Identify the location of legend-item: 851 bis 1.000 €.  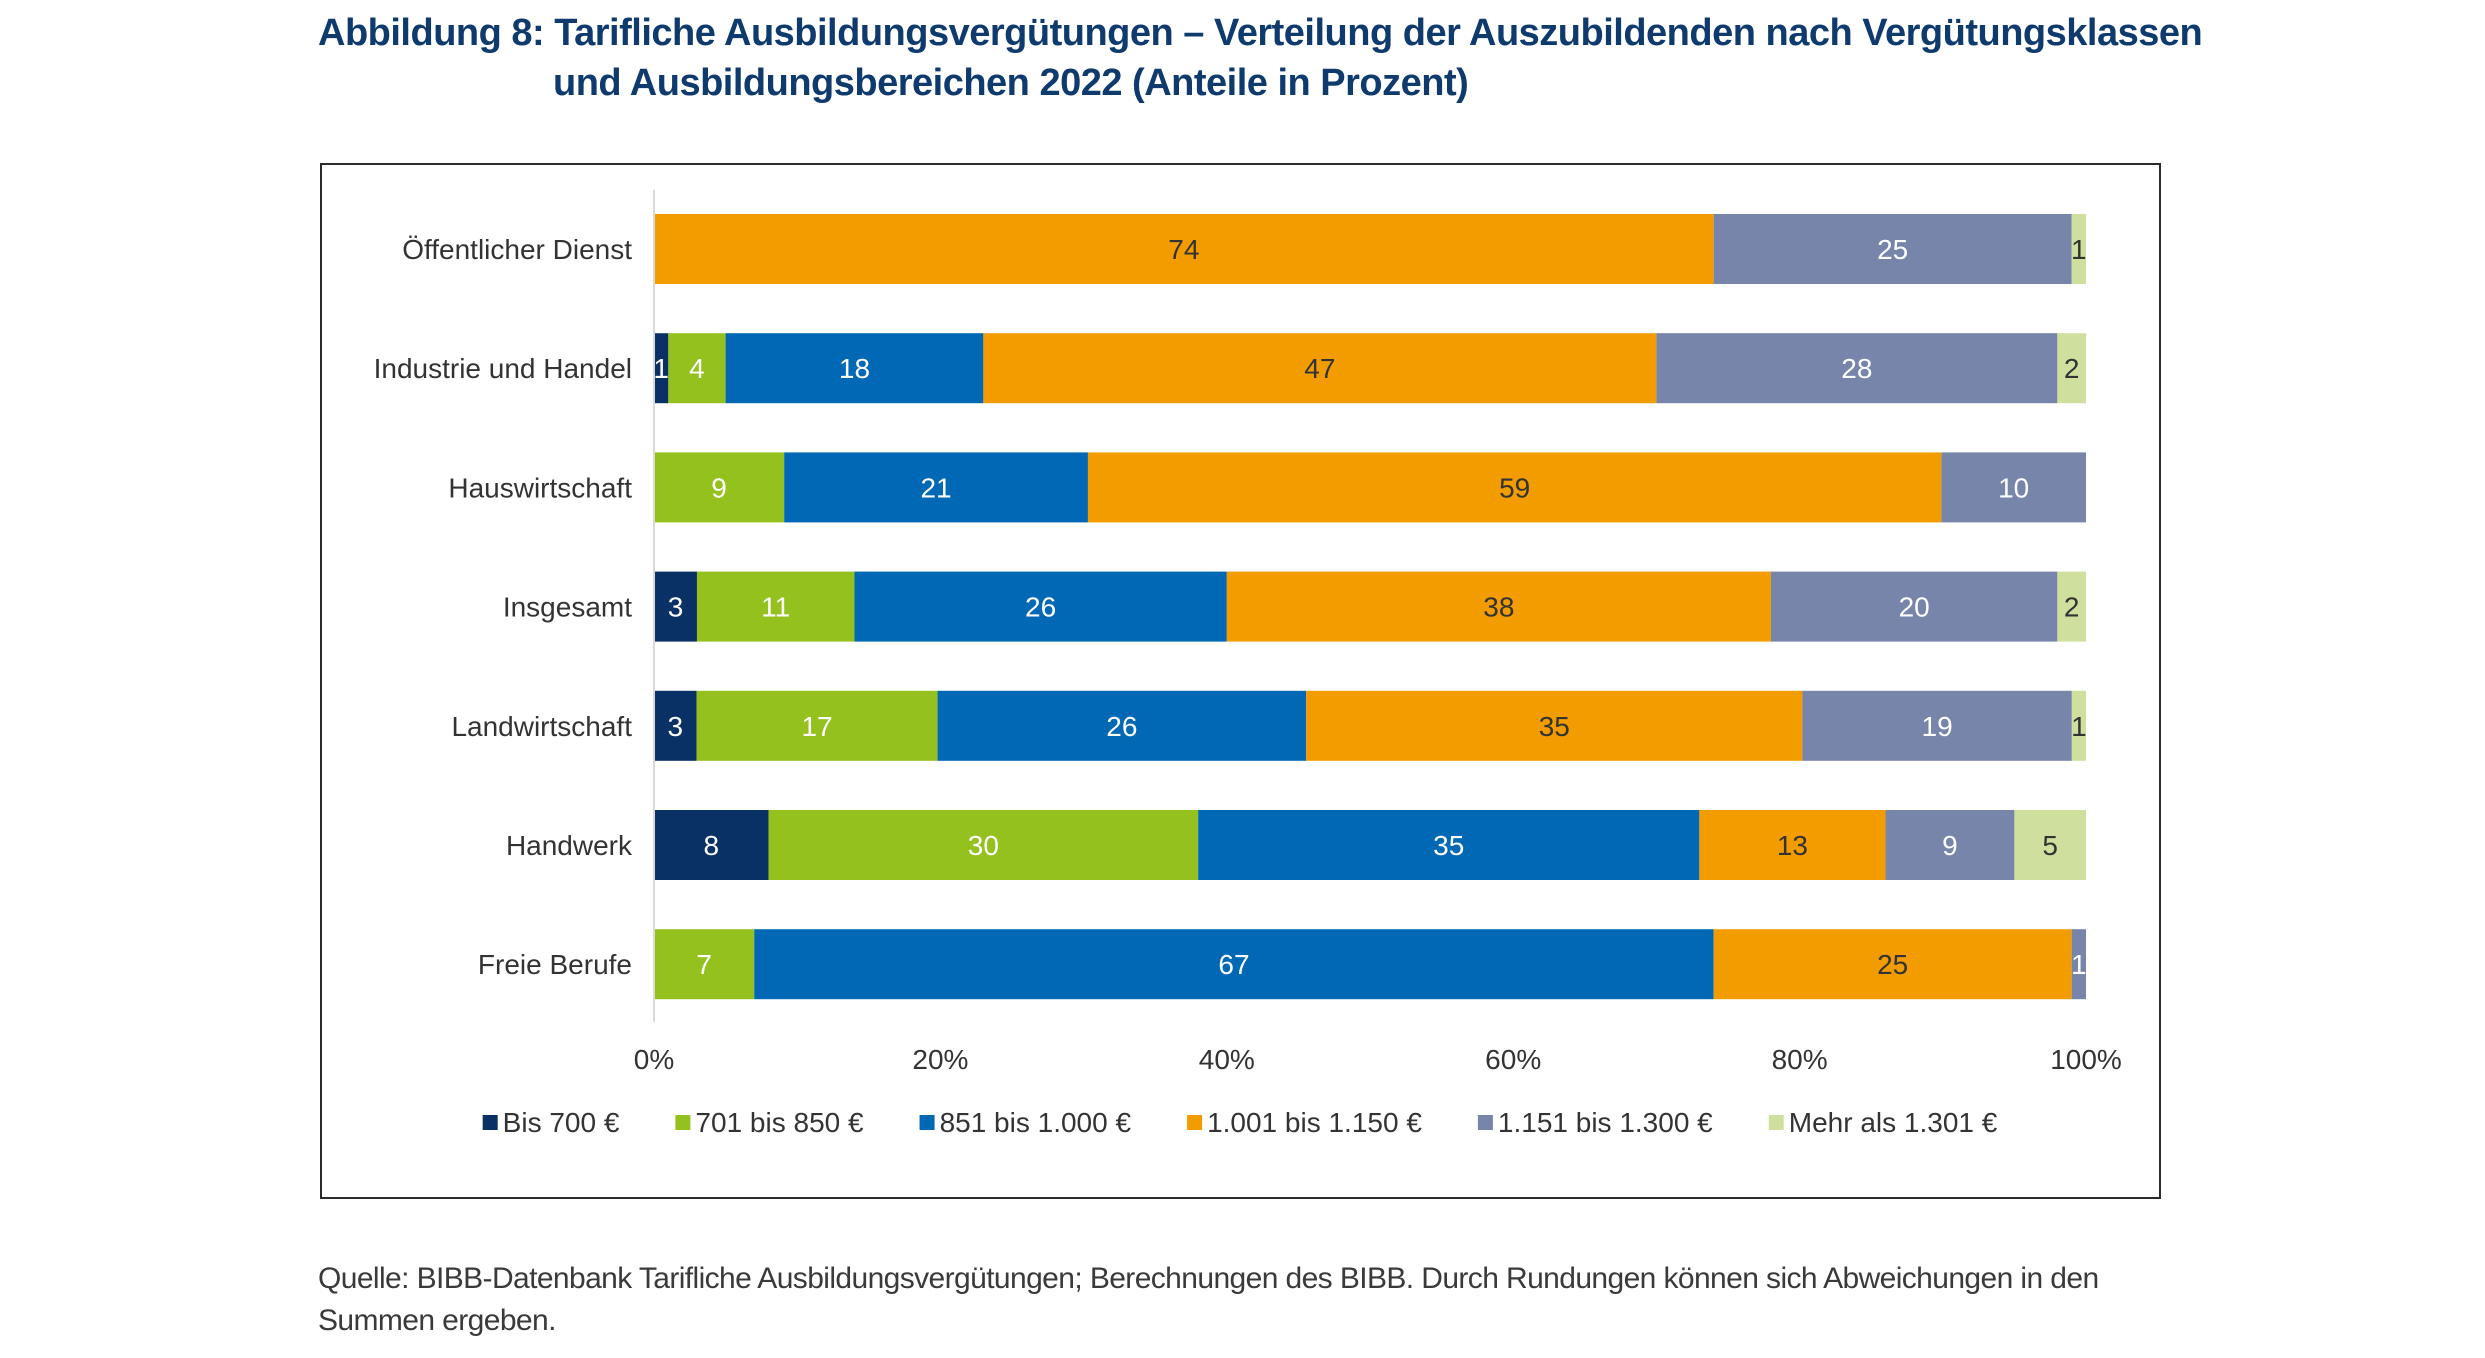
(1025, 1122).